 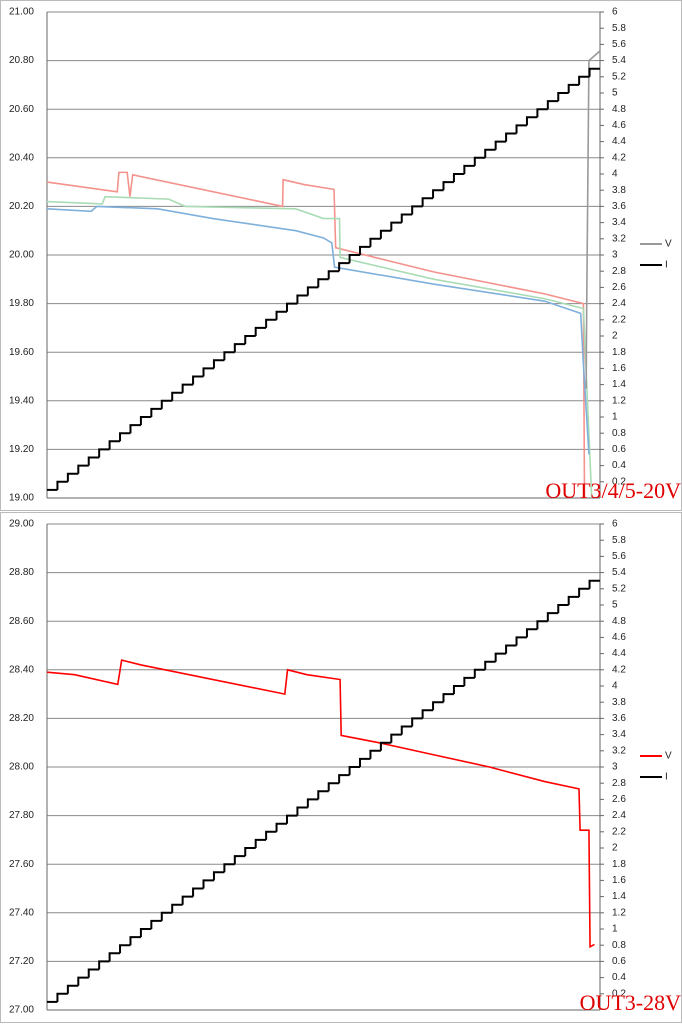 What do you see at coordinates (619, 831) in the screenshot?
I see `y2-tick-label: 2.2` at bounding box center [619, 831].